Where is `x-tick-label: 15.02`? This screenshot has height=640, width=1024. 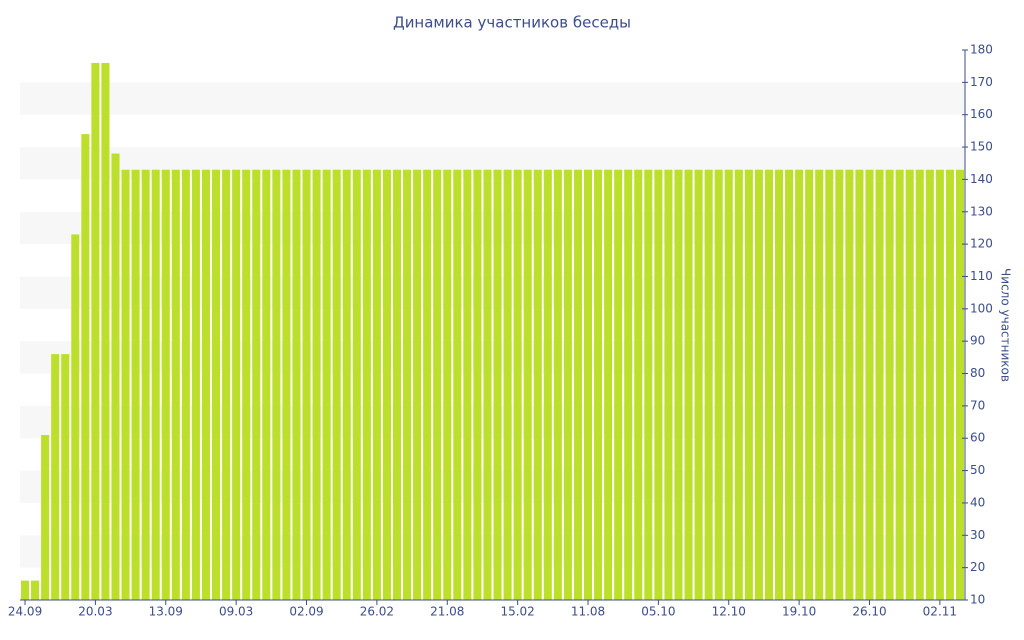 x-tick-label: 15.02 is located at coordinates (517, 612).